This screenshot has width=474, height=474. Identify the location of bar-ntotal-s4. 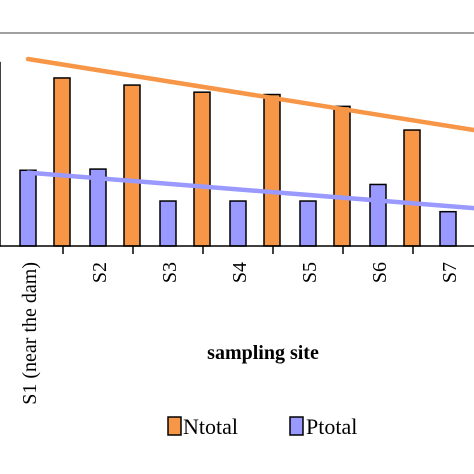
(202, 169).